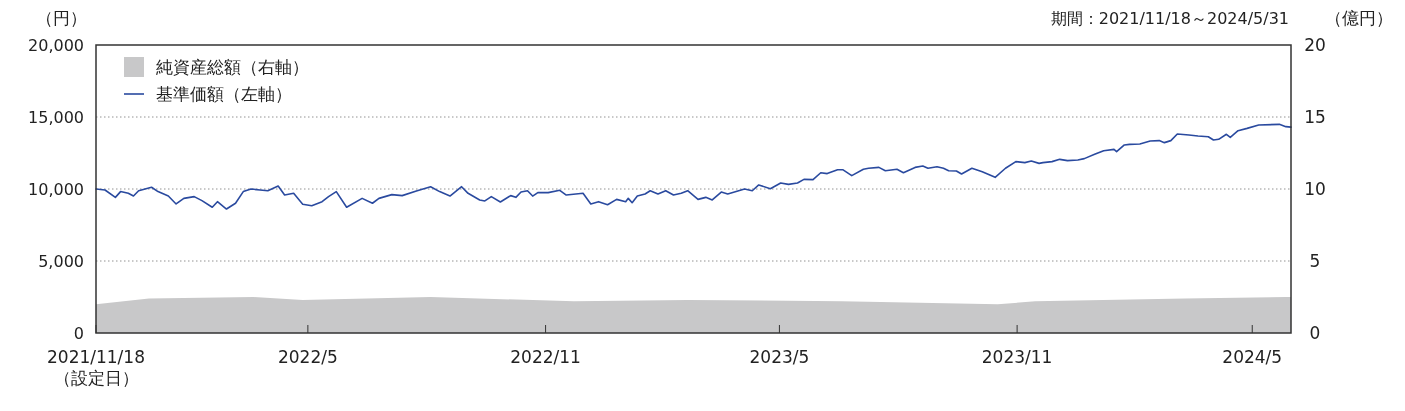  Describe the element at coordinates (1315, 117) in the screenshot. I see `y2-tick-label: 15` at that location.